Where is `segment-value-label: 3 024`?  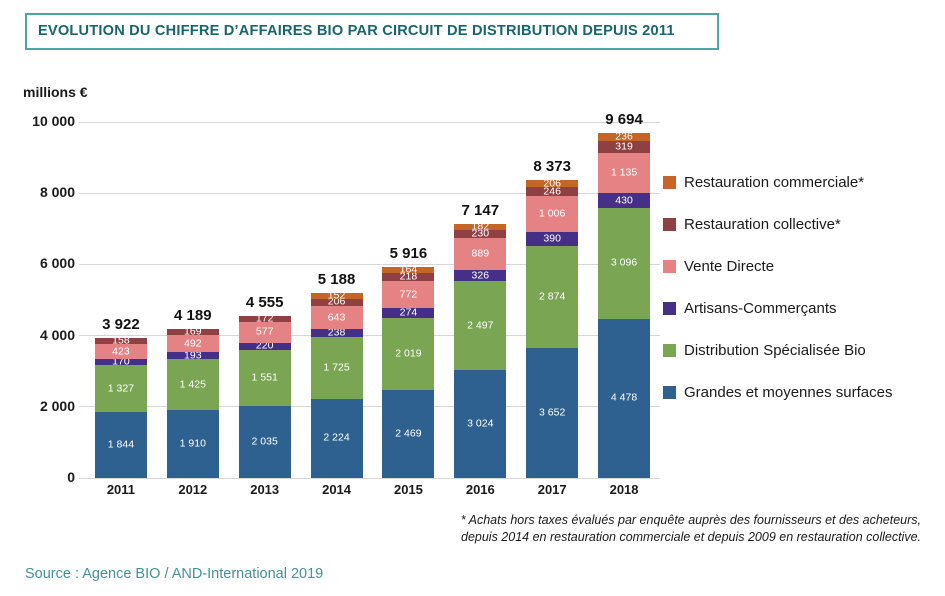
segment-value-label: 3 024 is located at coordinates (480, 423).